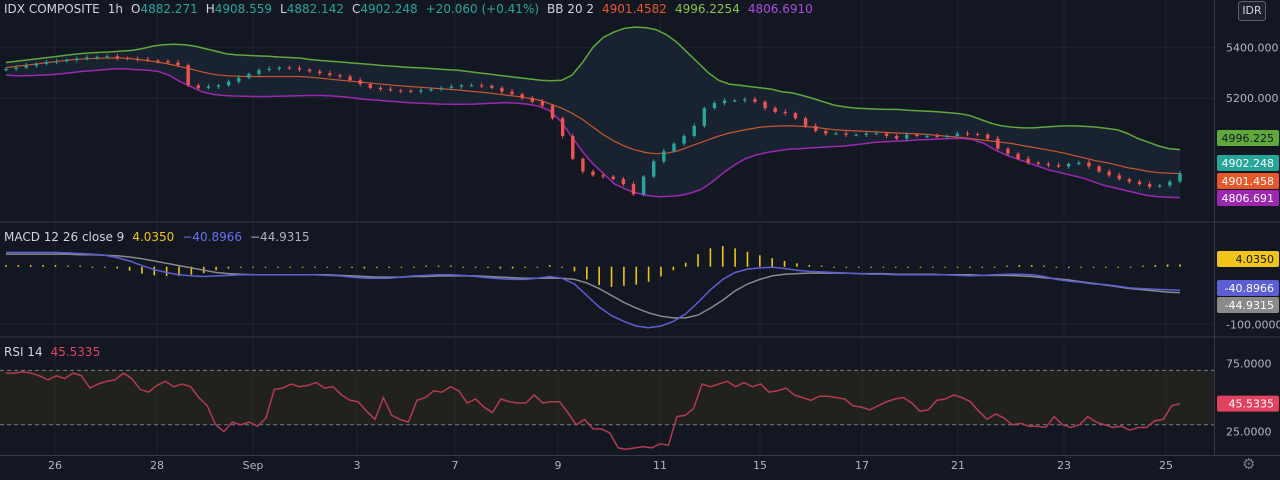  I want to click on macd-line-value: −40.8966, so click(212, 237).